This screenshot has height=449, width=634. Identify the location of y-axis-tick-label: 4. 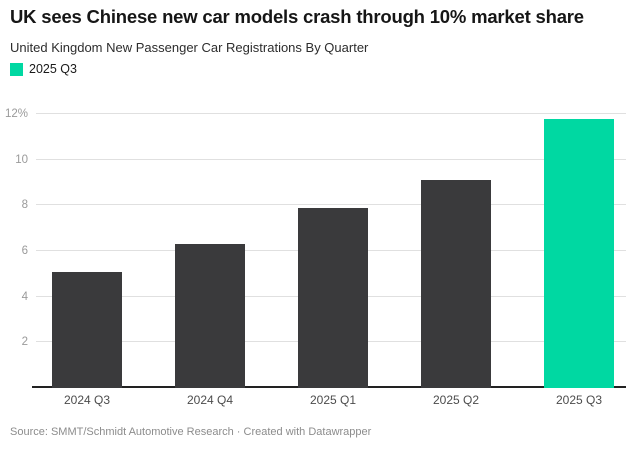
(24, 296).